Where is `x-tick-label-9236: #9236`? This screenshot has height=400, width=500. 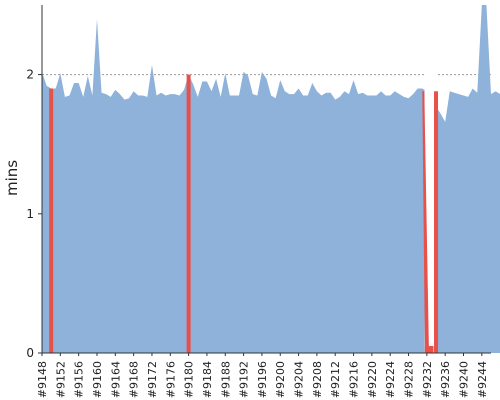 x-tick-label-9236: #9236 is located at coordinates (445, 379).